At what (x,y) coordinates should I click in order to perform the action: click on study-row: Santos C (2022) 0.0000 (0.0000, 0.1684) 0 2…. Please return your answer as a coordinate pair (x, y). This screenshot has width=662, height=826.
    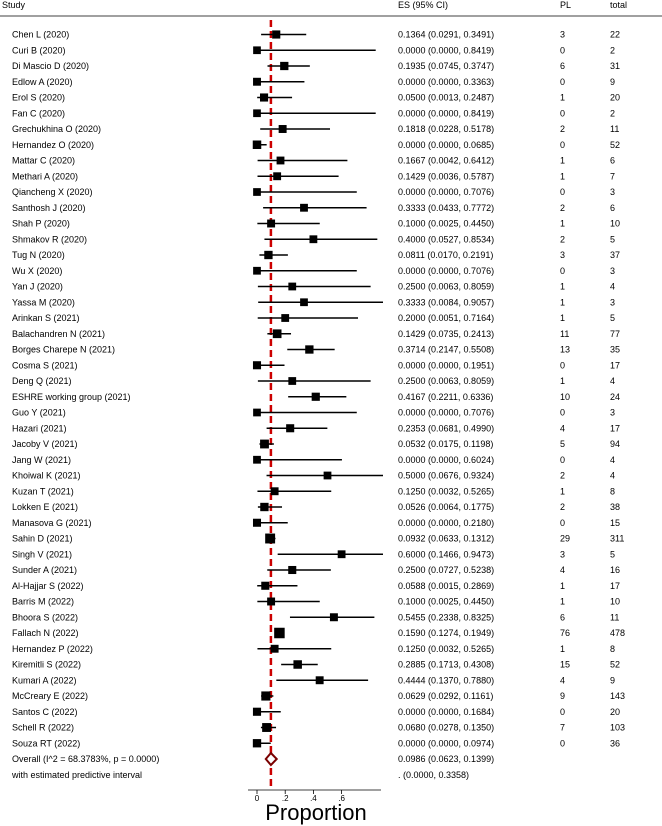
    Looking at the image, I should click on (316, 712).